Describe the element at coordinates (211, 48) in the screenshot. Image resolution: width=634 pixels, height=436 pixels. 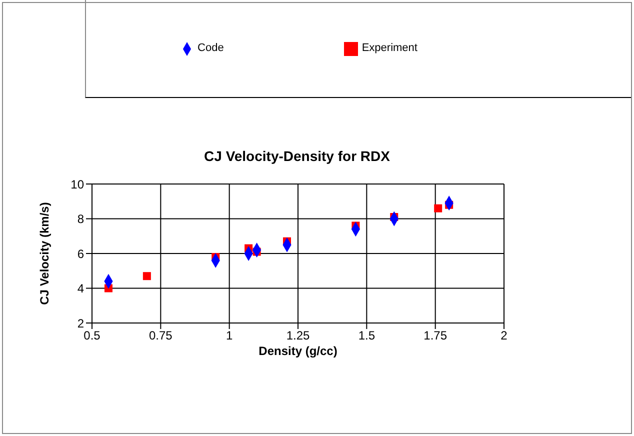
I see `legend-label: Code` at that location.